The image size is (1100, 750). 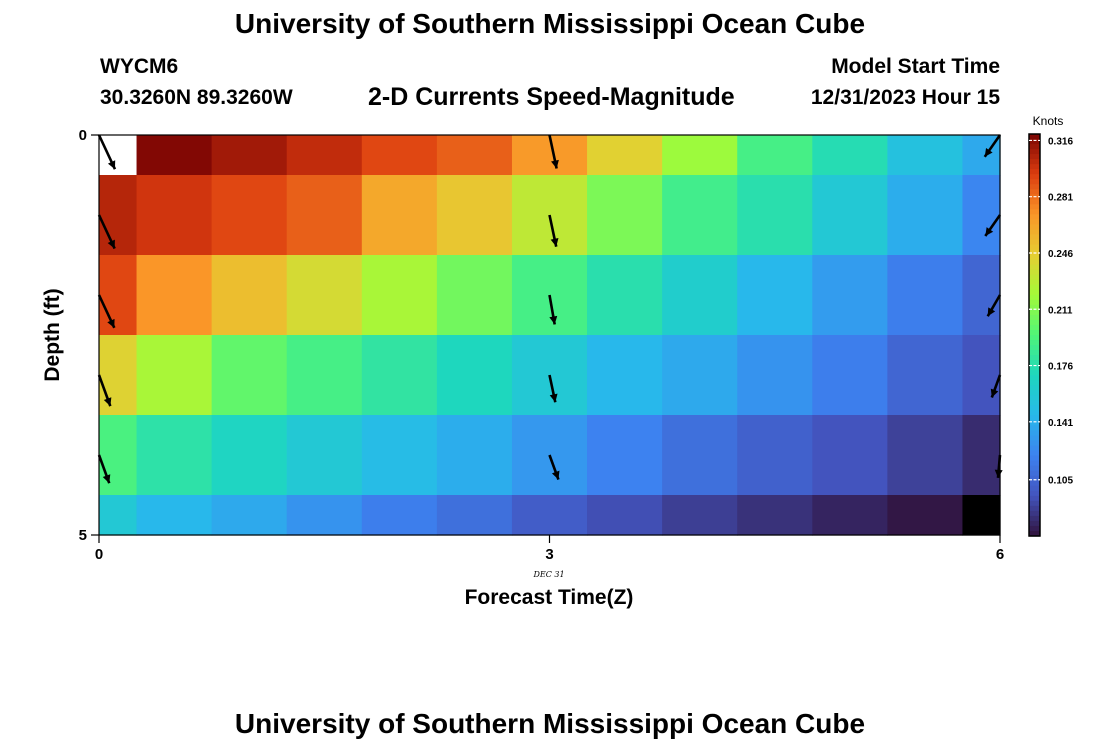 I want to click on x-tick-label: 3, so click(x=549, y=554).